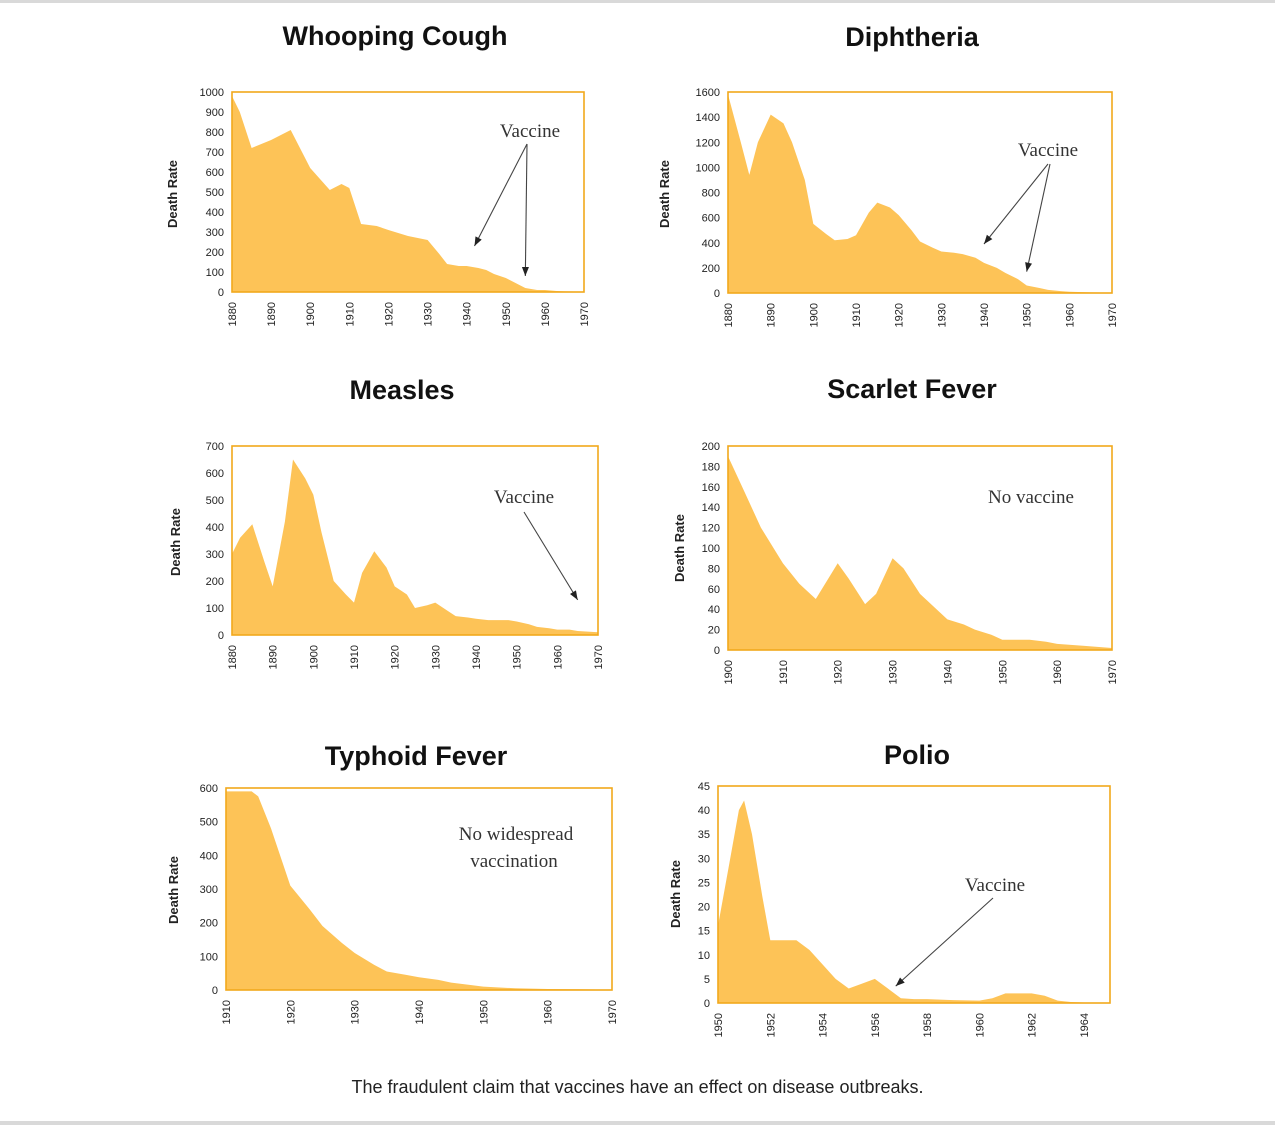 This screenshot has height=1125, width=1275. Describe the element at coordinates (436, 657) in the screenshot. I see `measles-xtick: 1930` at that location.